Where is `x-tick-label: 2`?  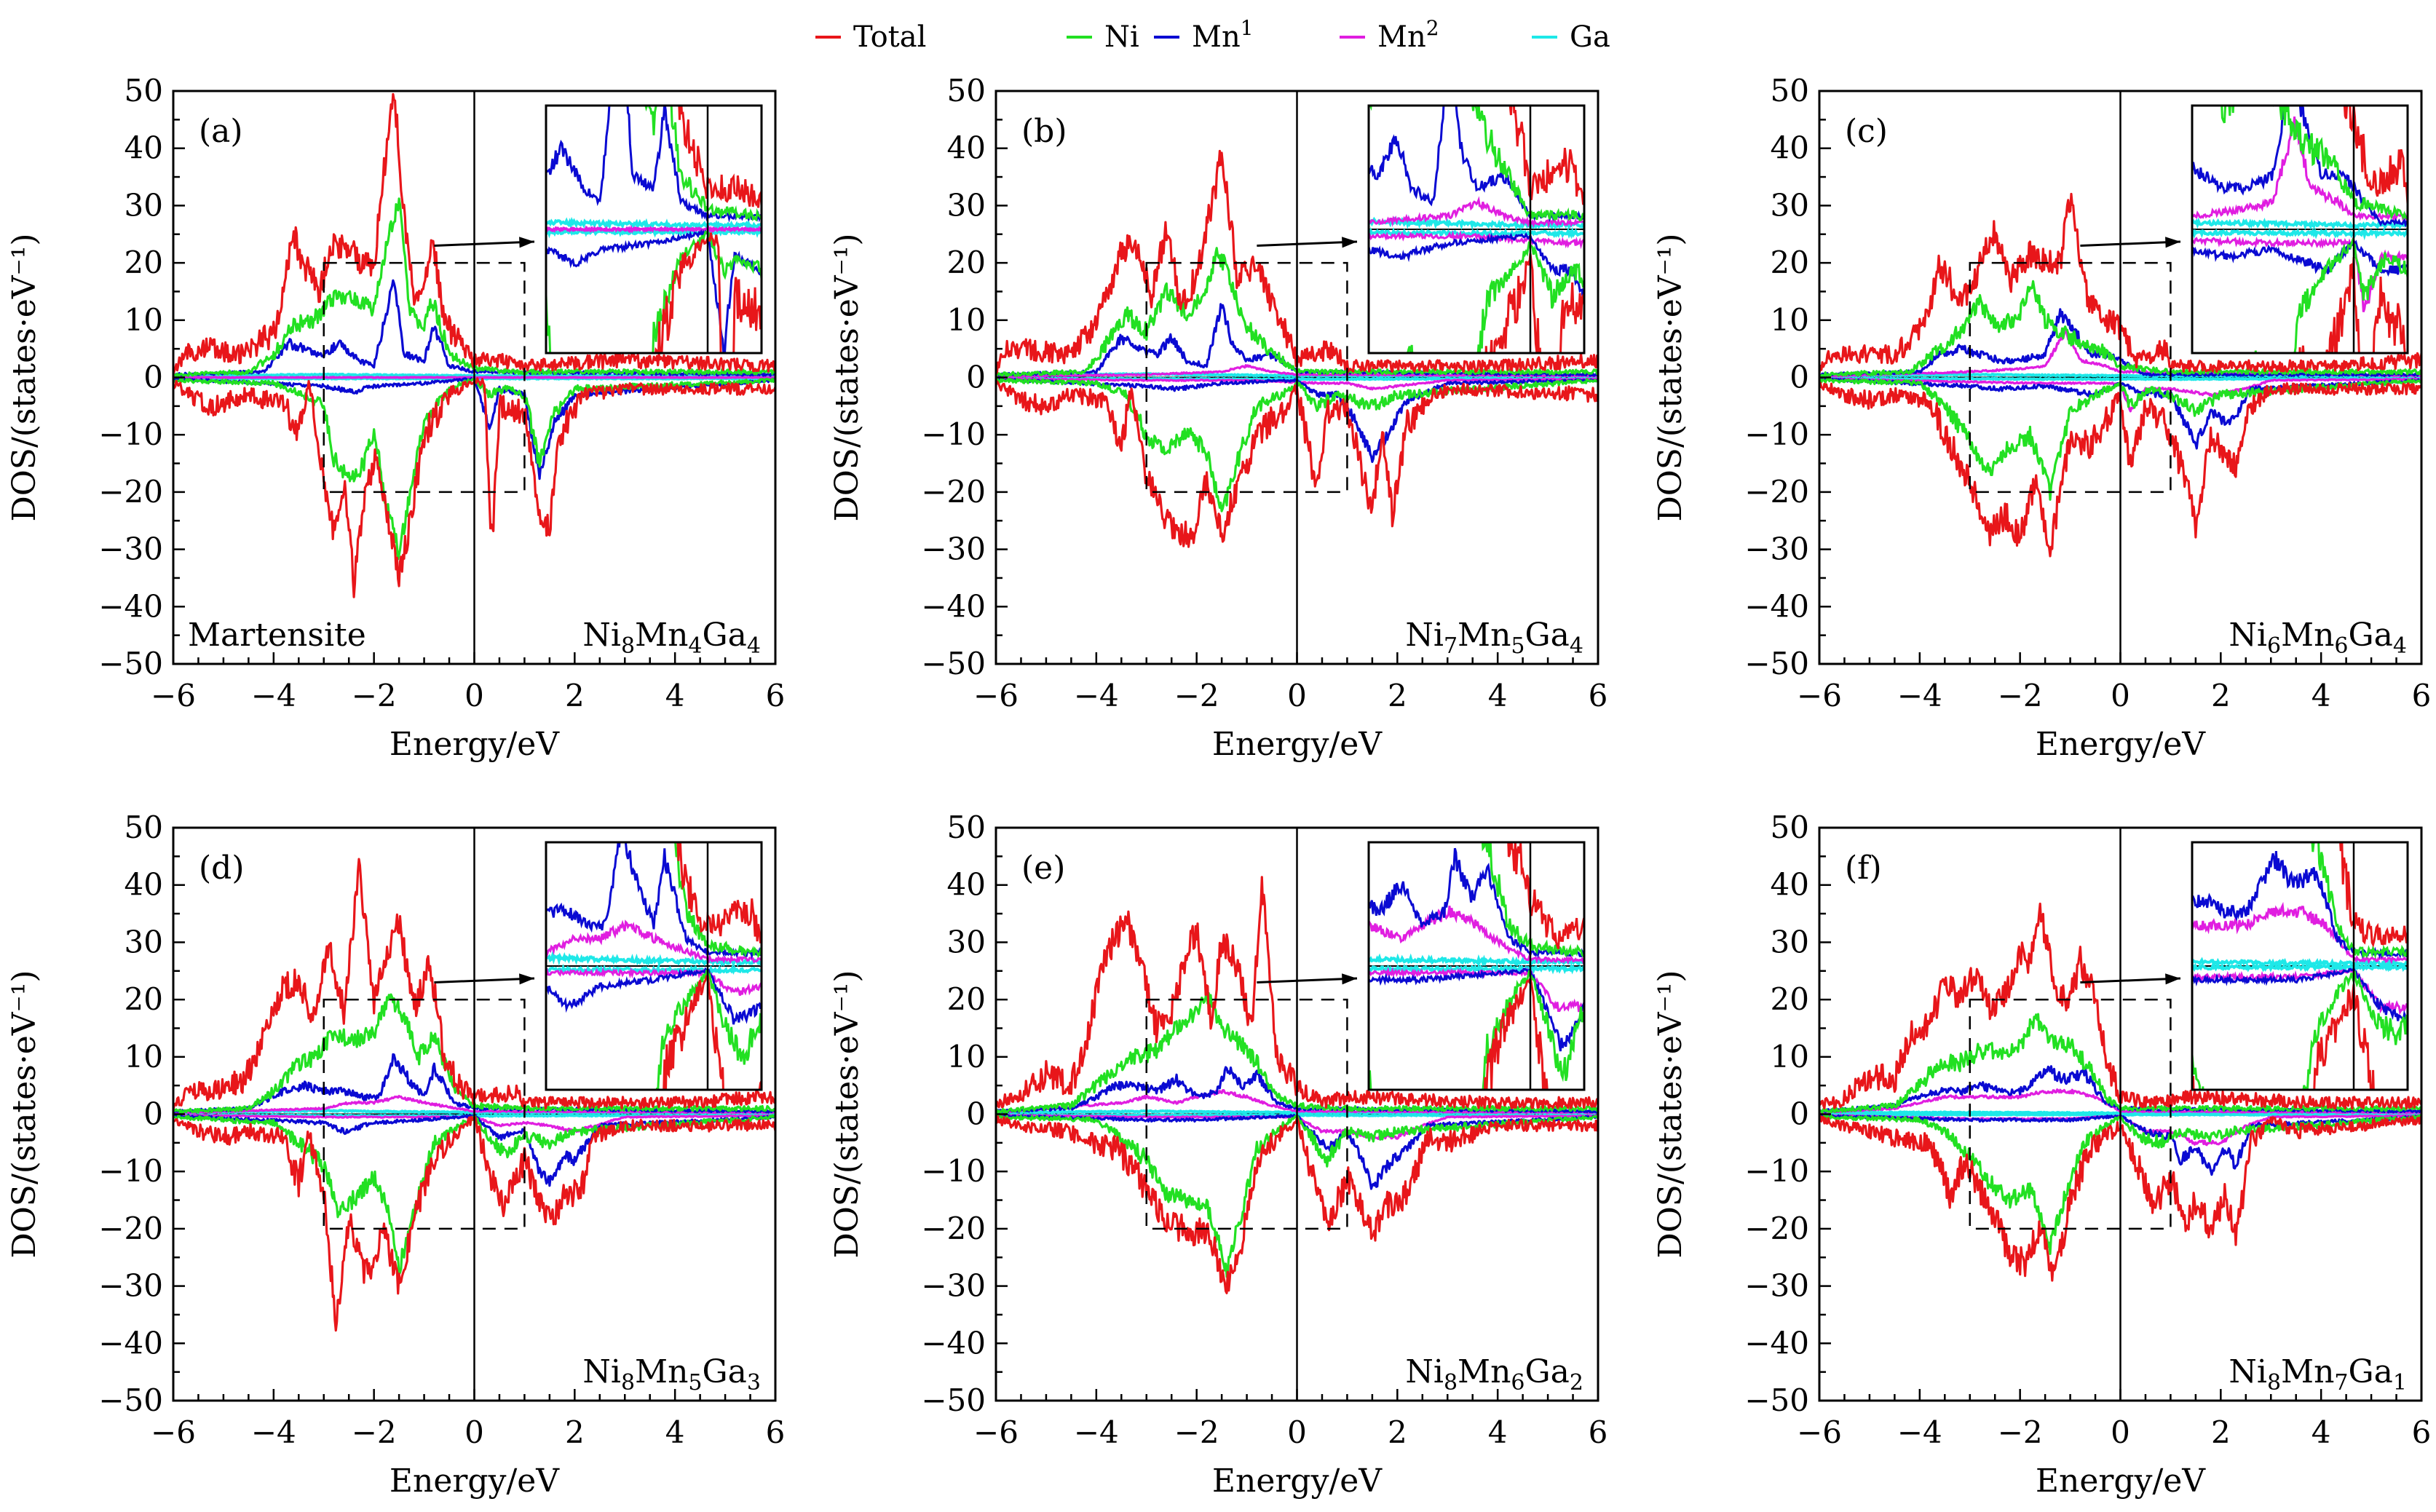 x-tick-label: 2 is located at coordinates (2221, 695).